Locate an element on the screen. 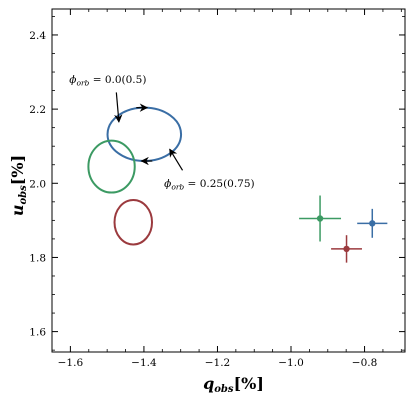 Image resolution: width=415 pixels, height=401 pixels. y-tick-label: 1.6 is located at coordinates (37, 333).